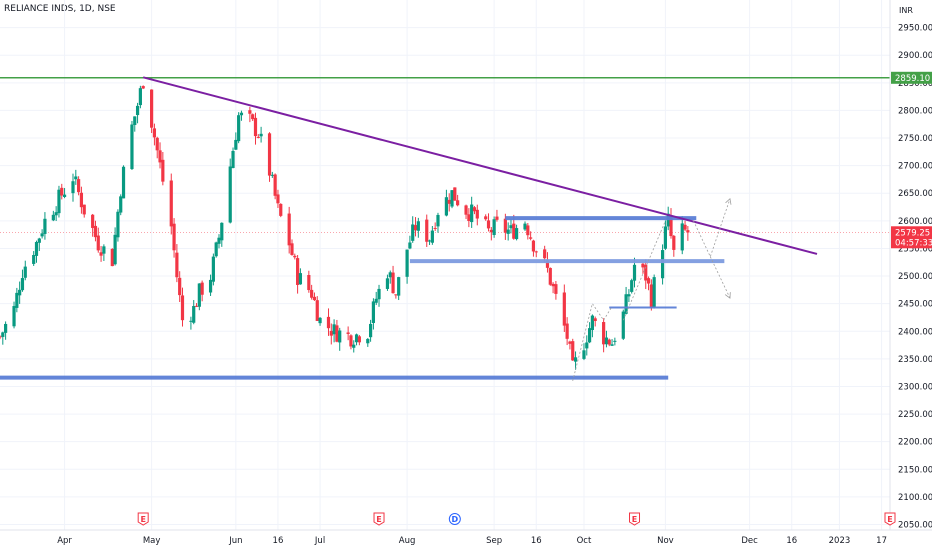 This screenshot has height=550, width=932. I want to click on time-tick-label: 16, so click(278, 541).